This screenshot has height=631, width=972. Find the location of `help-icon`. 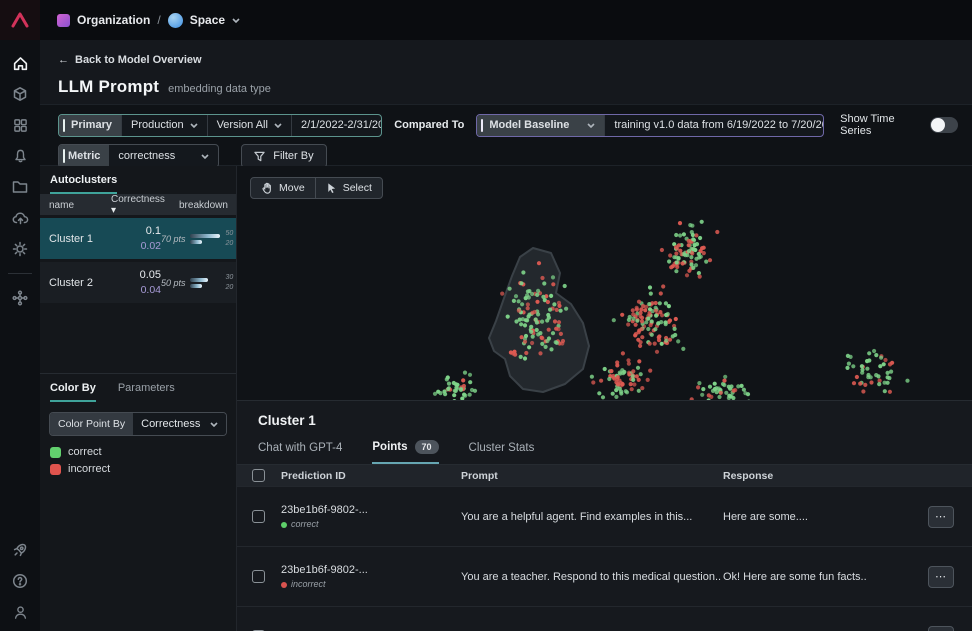

help-icon is located at coordinates (20, 581).